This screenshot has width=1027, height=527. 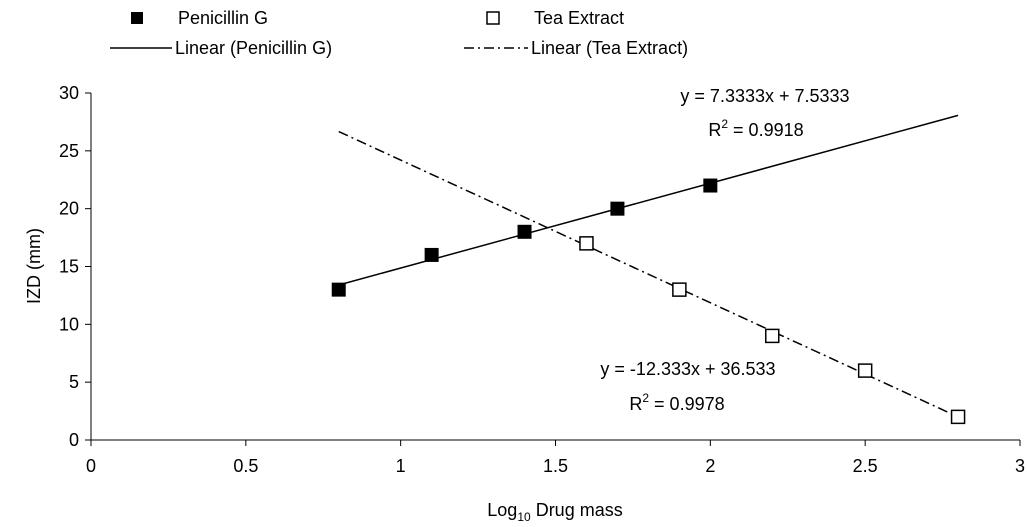 What do you see at coordinates (493, 18) in the screenshot?
I see `legend-marker-tea-extract` at bounding box center [493, 18].